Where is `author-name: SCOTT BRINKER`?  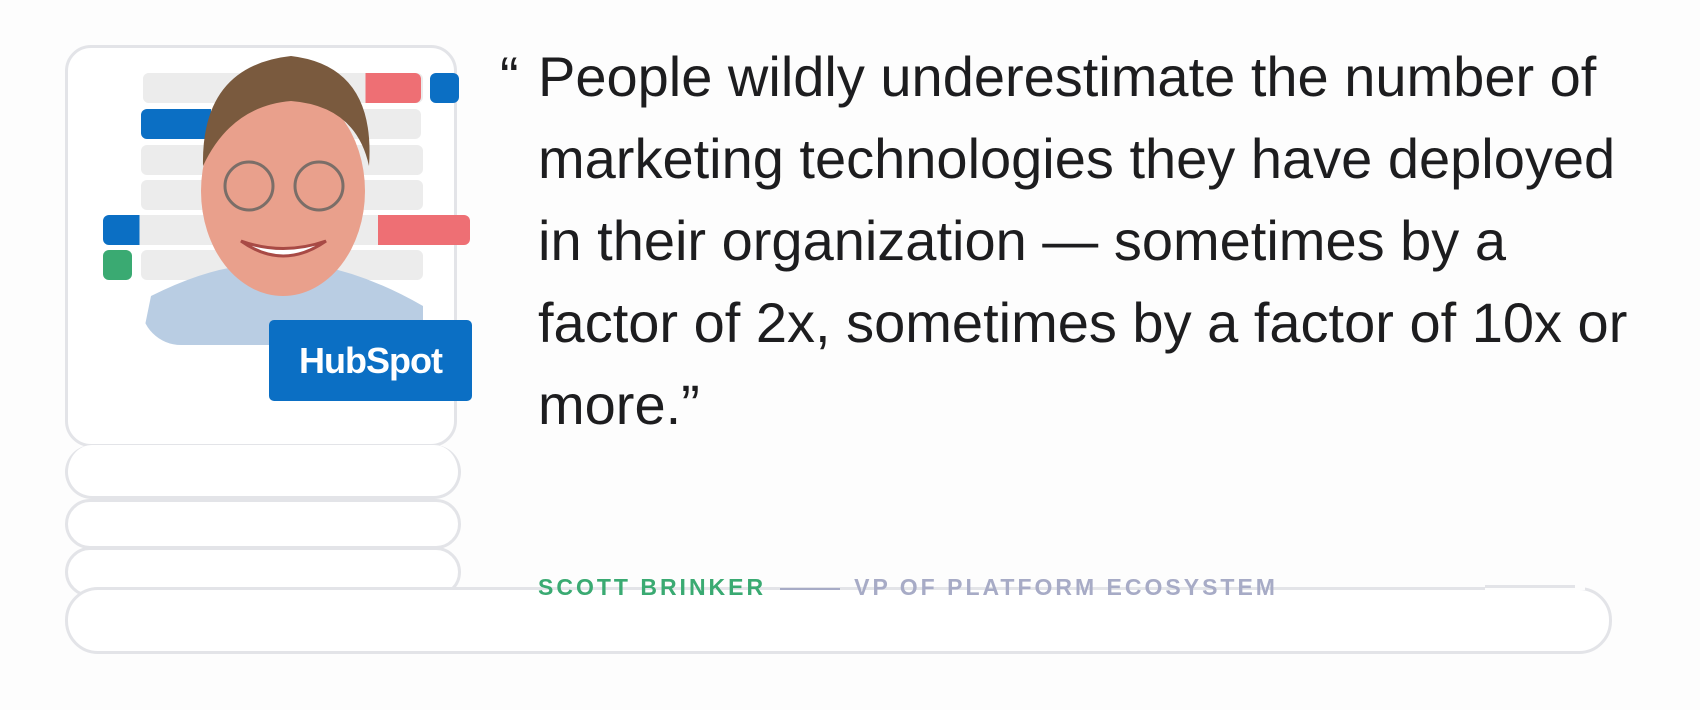 author-name: SCOTT BRINKER is located at coordinates (652, 587).